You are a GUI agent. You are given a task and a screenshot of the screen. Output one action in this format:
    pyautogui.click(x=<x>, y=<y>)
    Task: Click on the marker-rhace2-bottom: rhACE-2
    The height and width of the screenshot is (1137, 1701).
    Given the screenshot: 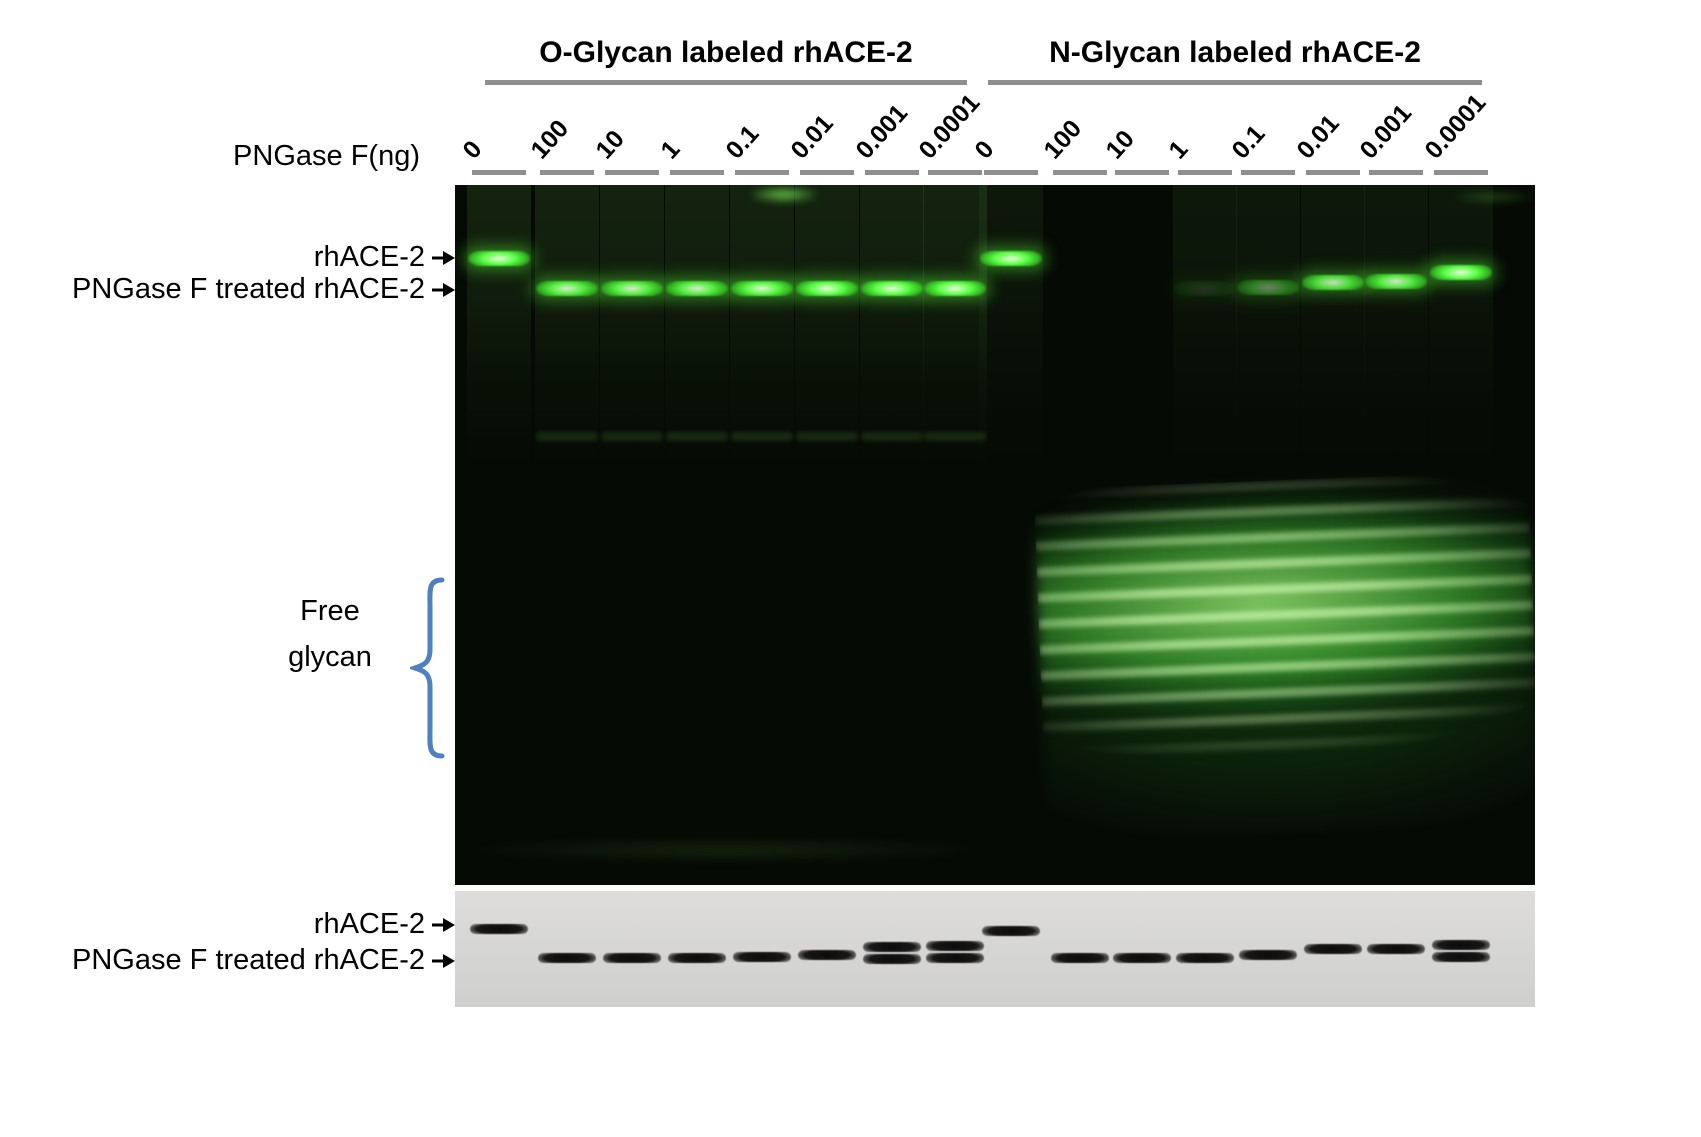 What is the action you would take?
    pyautogui.click(x=385, y=924)
    